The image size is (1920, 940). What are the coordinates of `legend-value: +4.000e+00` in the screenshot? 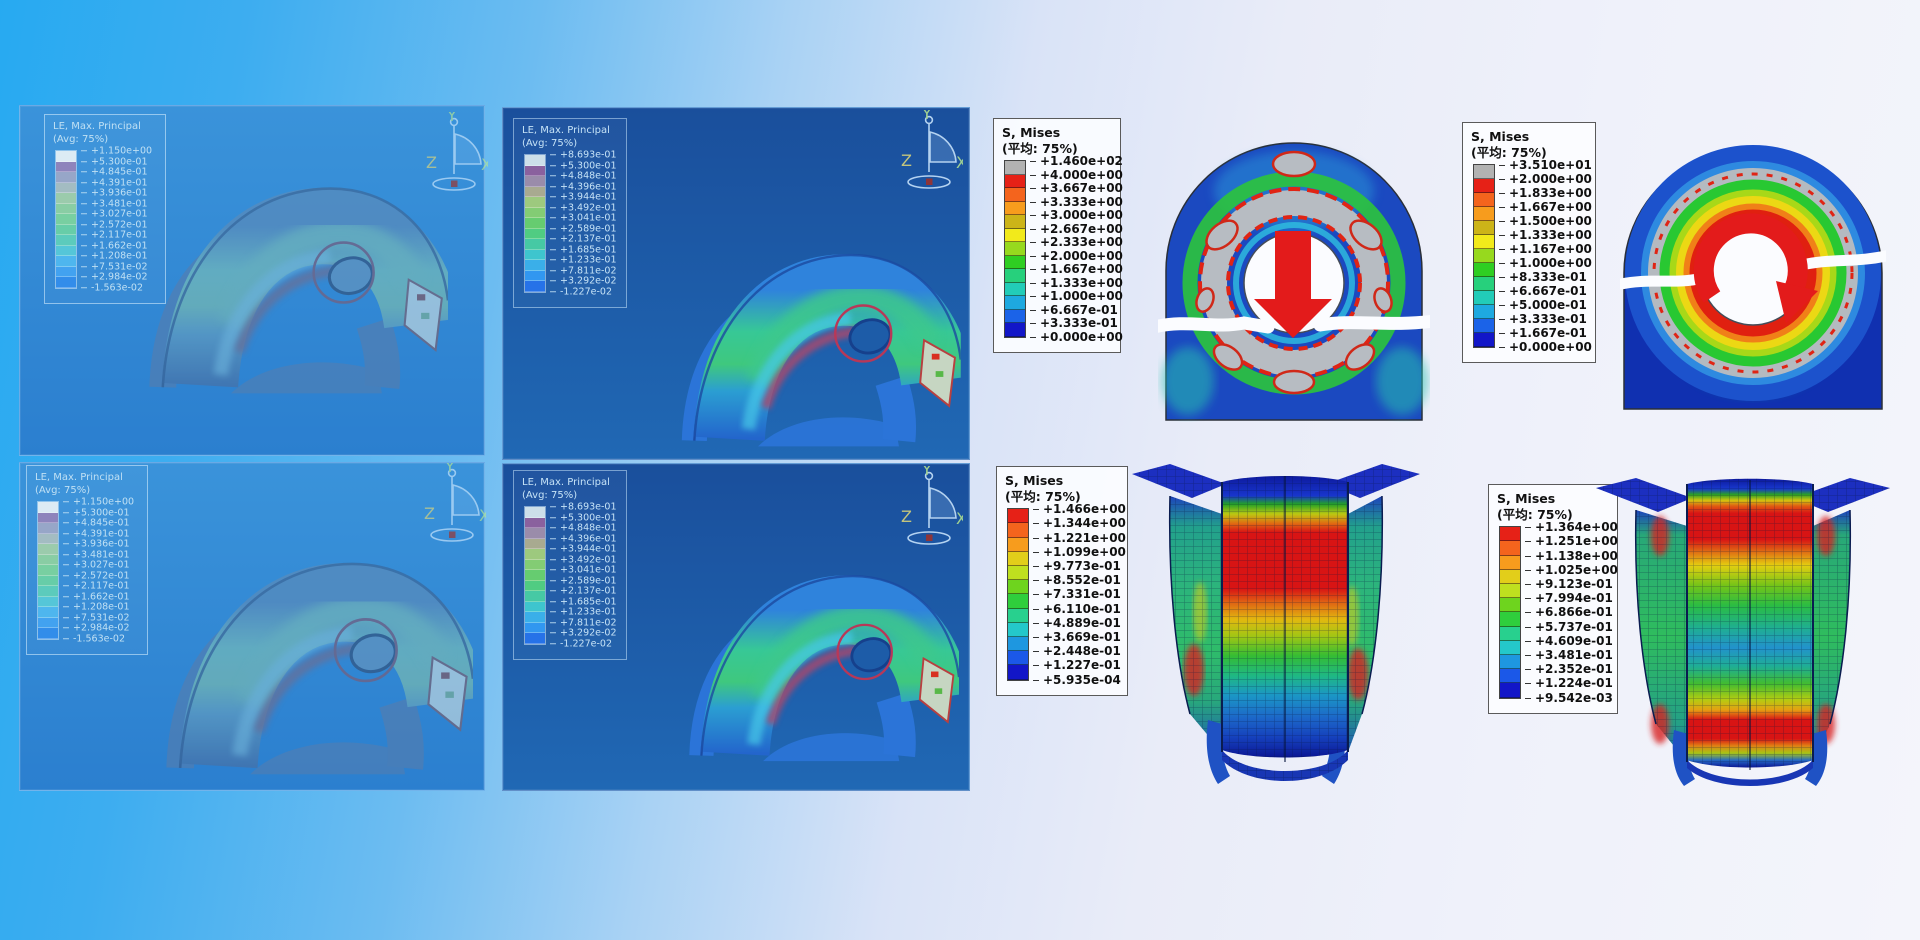 It's located at (1076, 175).